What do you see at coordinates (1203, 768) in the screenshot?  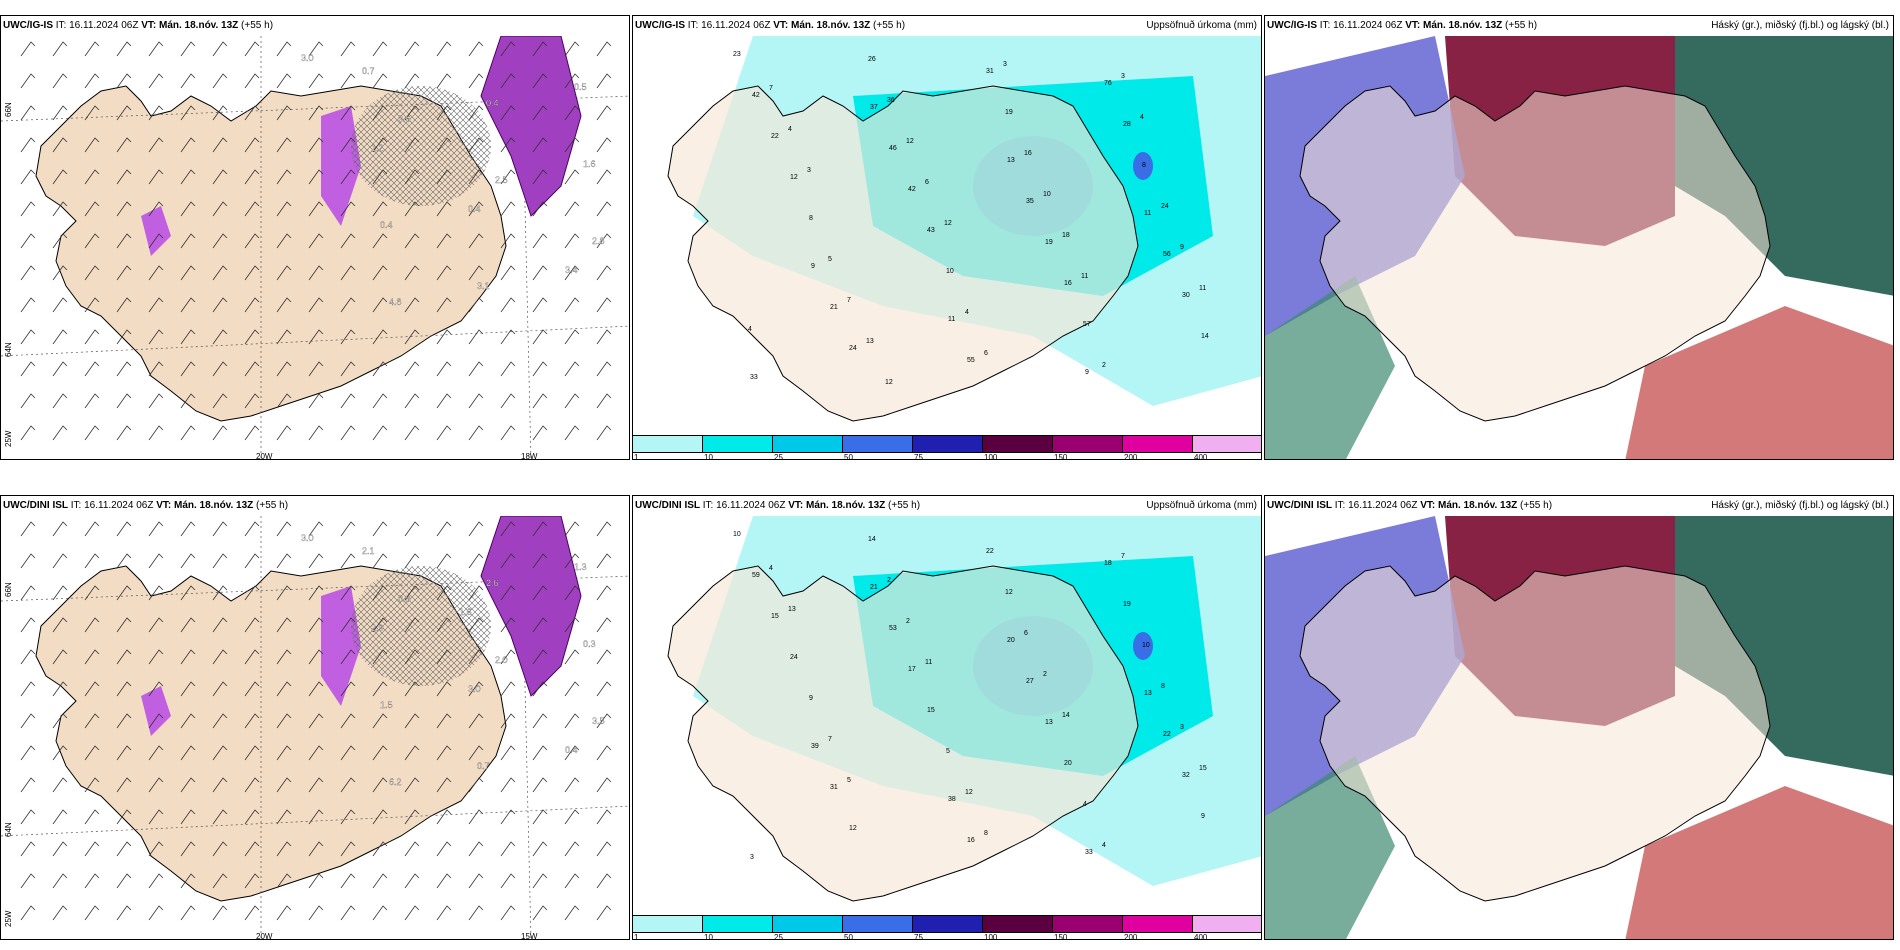 I see `precip-value-label: 15` at bounding box center [1203, 768].